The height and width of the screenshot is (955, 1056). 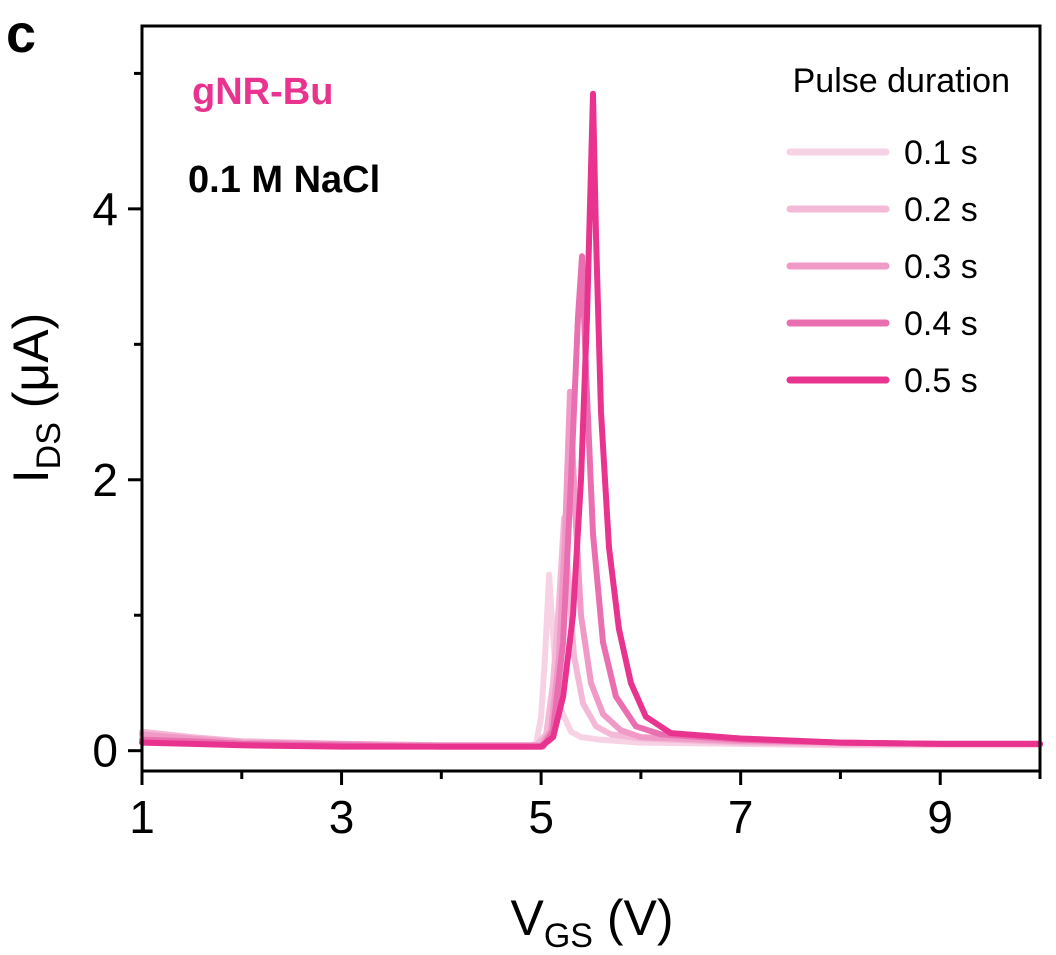 What do you see at coordinates (941, 153) in the screenshot?
I see `legend-label-1: 0.1 s` at bounding box center [941, 153].